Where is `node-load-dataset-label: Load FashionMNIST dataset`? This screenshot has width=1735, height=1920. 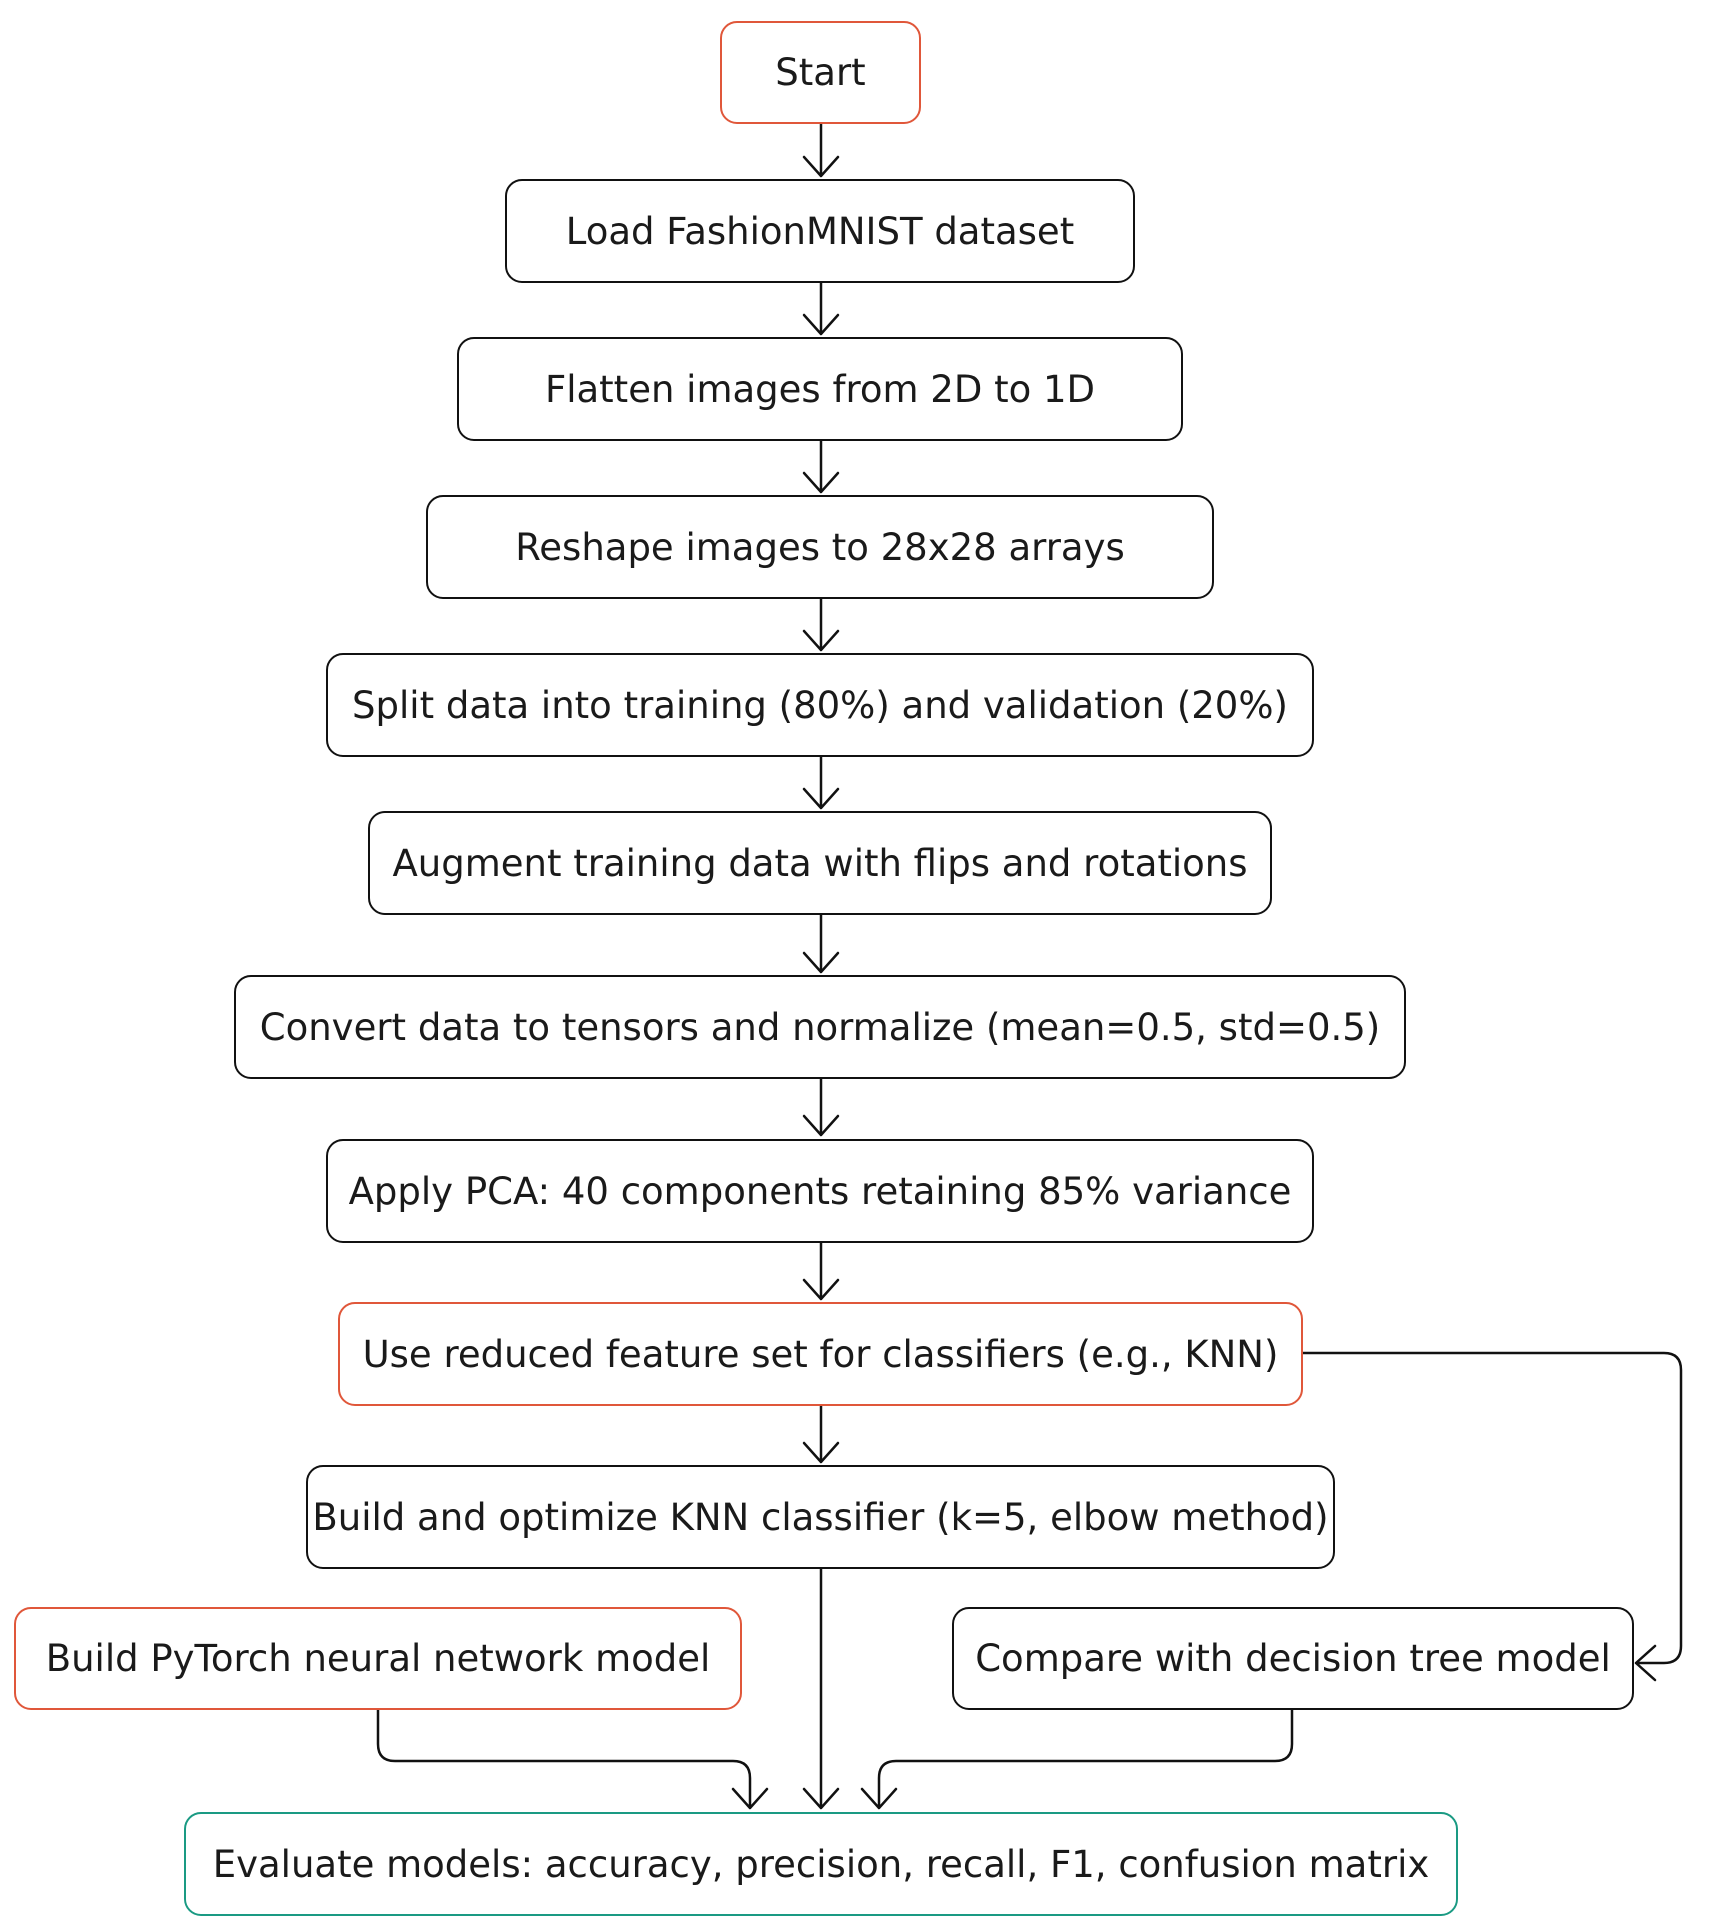 node-load-dataset-label: Load FashionMNIST dataset is located at coordinates (820, 231).